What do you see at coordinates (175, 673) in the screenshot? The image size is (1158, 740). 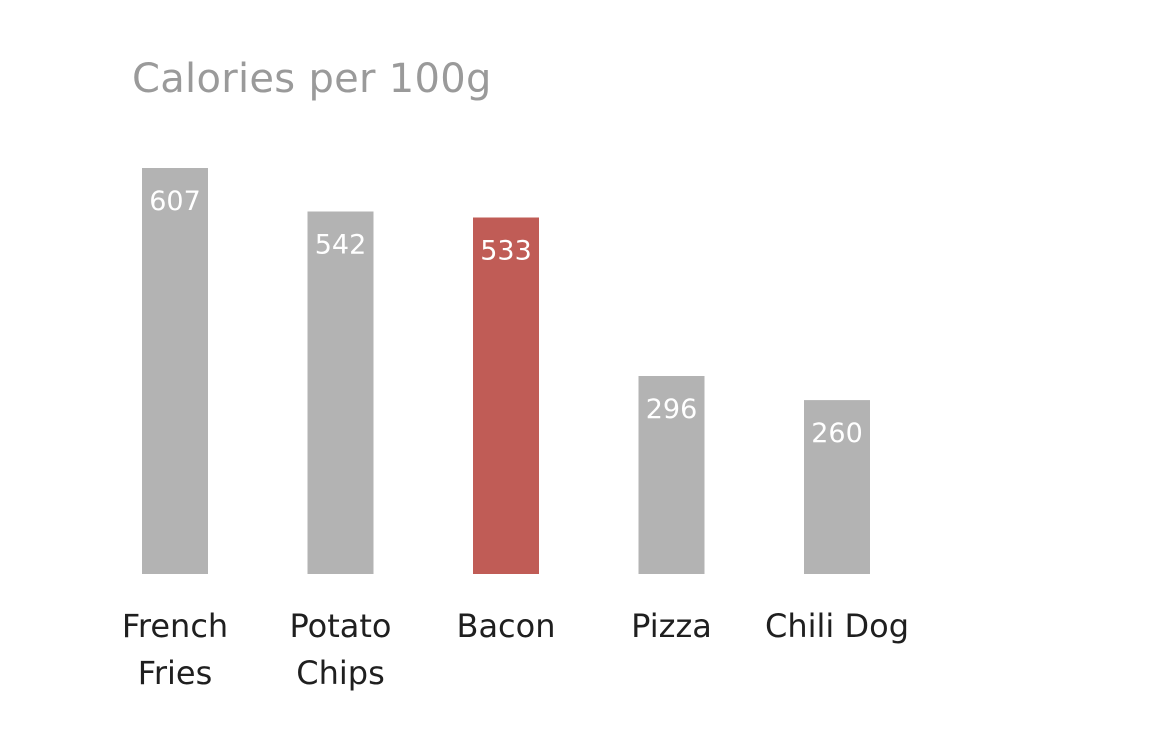 I see `category-label-french-fries-line-2: Fries` at bounding box center [175, 673].